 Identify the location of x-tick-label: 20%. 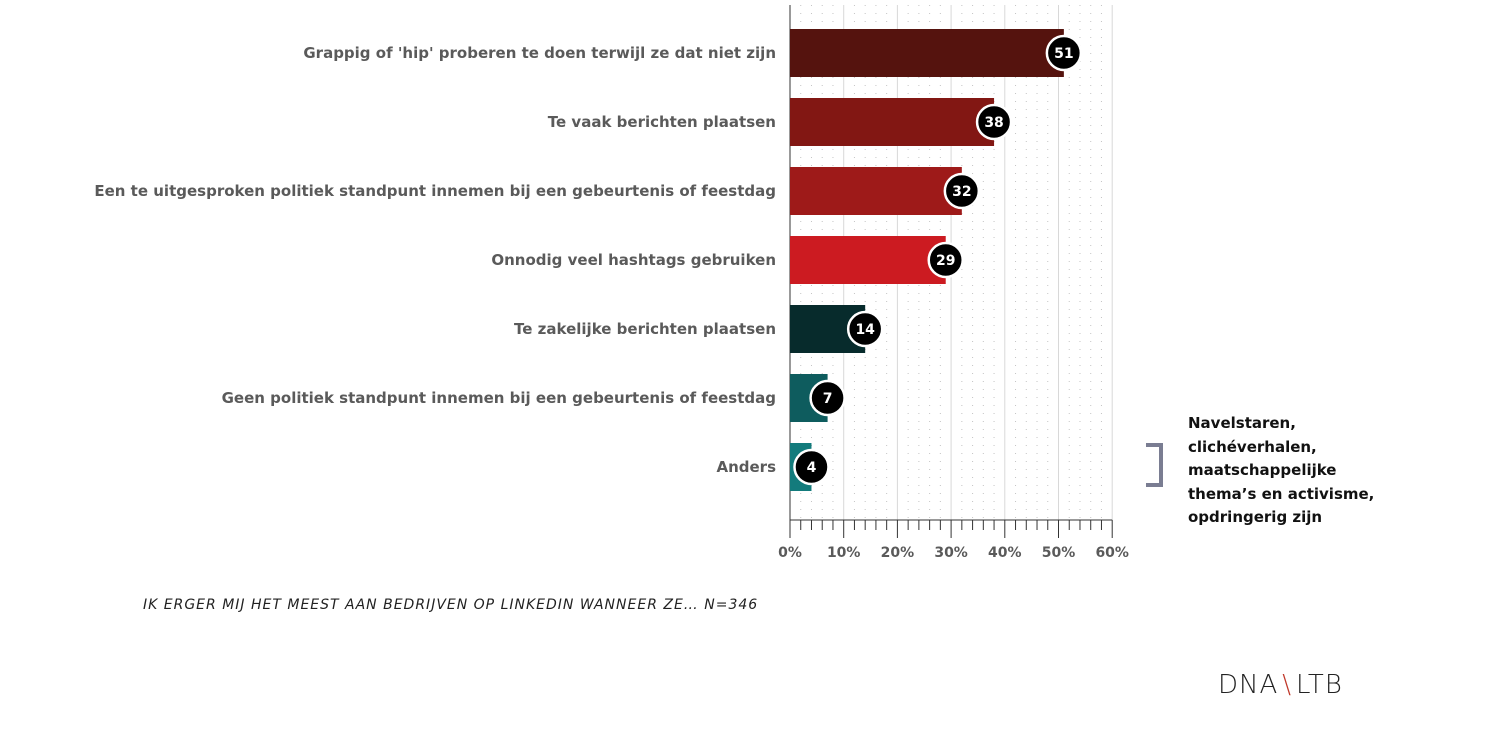
(898, 553).